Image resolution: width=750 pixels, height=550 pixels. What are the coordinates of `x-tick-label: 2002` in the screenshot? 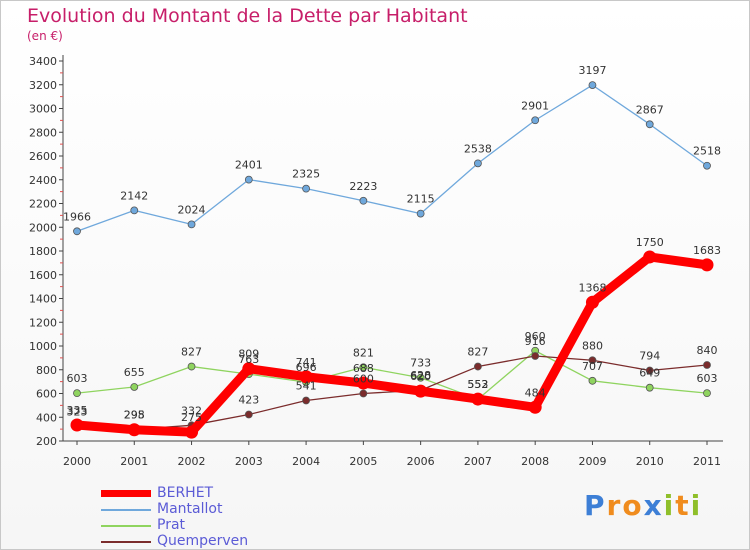 It's located at (192, 461).